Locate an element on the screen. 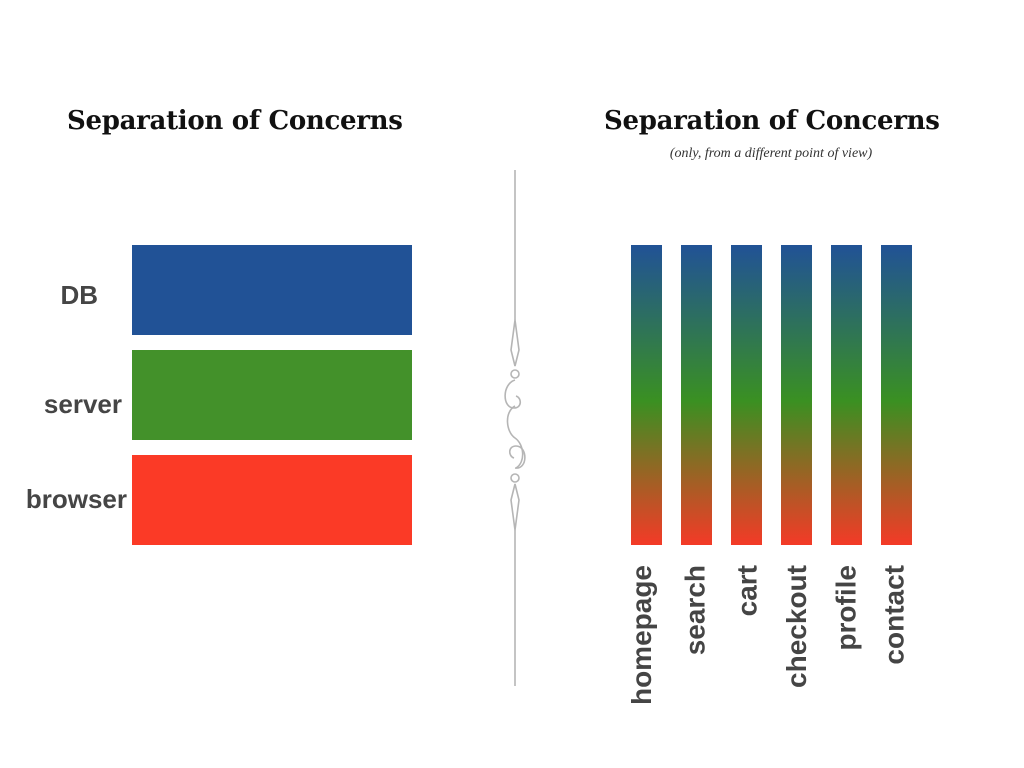 The height and width of the screenshot is (768, 1024). column-bar-contact is located at coordinates (896, 395).